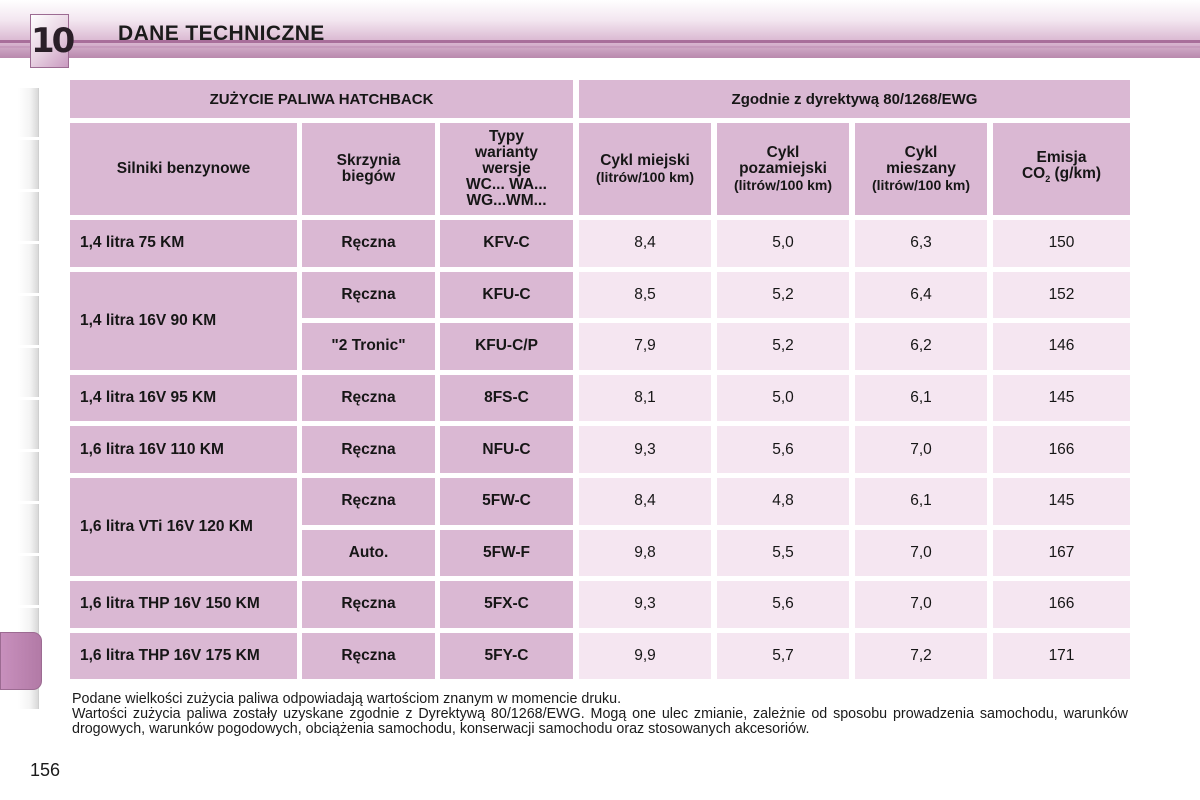 This screenshot has height=800, width=1200. I want to click on combined-cell: 6,3, so click(921, 243).